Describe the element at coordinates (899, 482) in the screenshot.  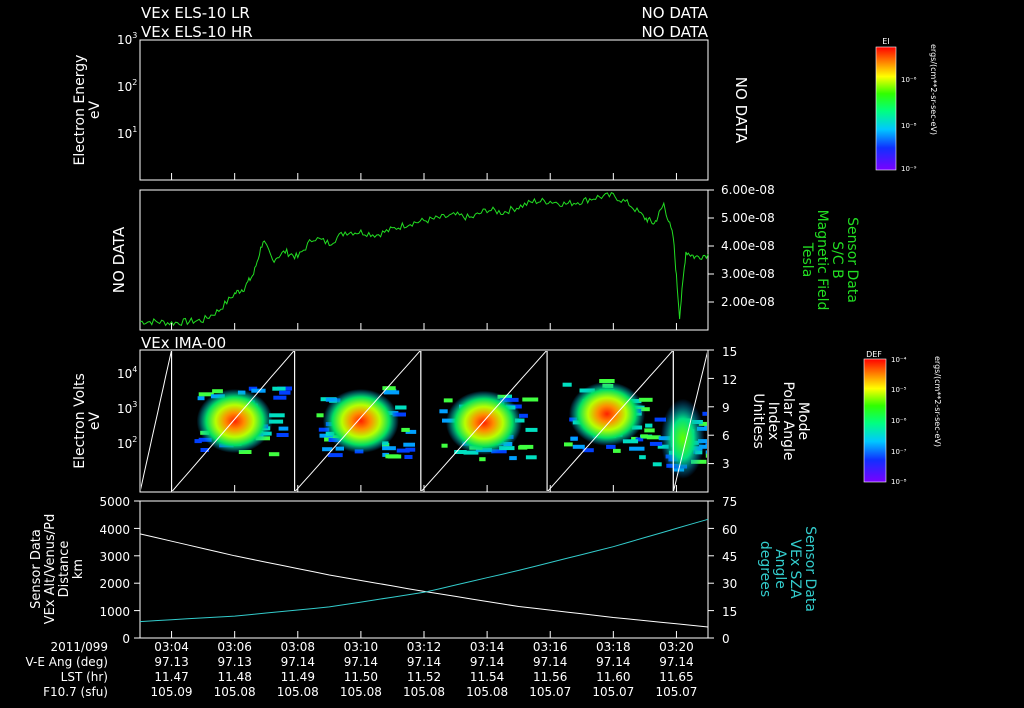
I see `colorbar2-tick-5: 10⁻⁸` at that location.